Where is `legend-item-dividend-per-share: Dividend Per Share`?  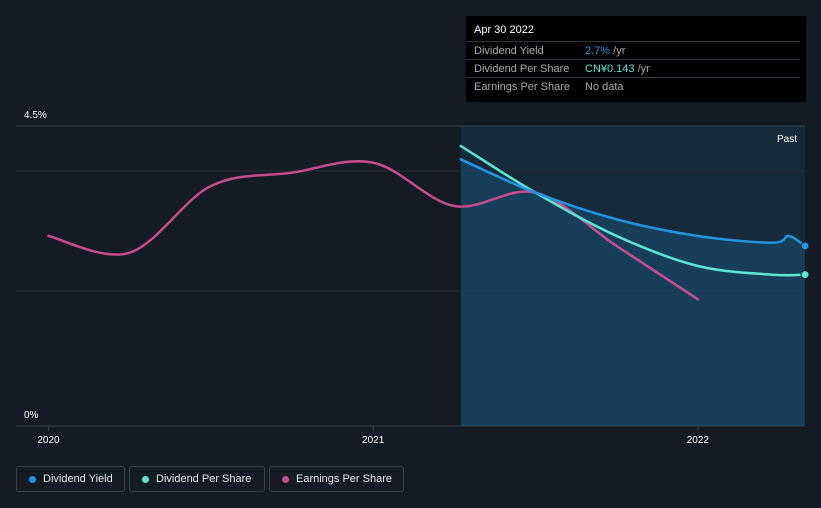
legend-item-dividend-per-share: Dividend Per Share is located at coordinates (197, 479).